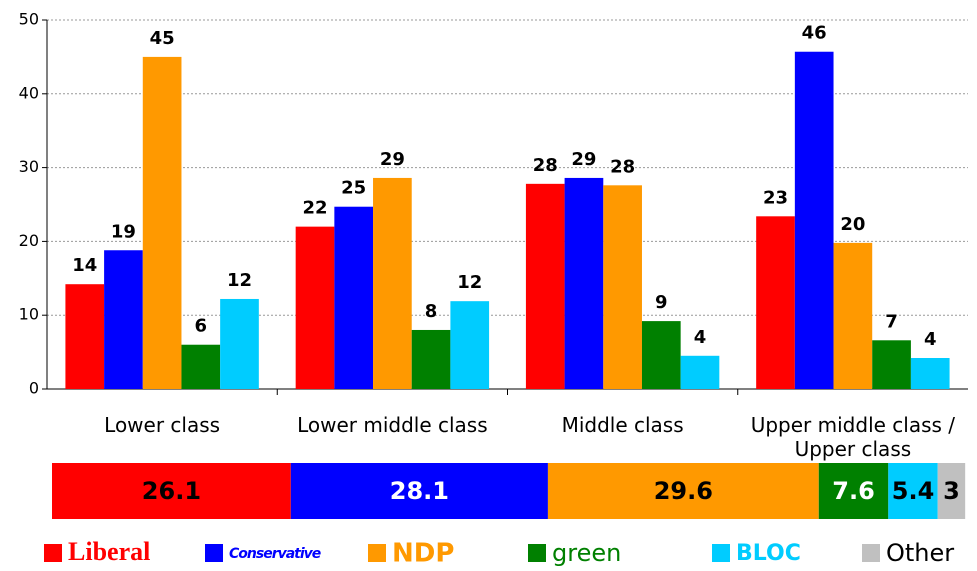  Describe the element at coordinates (661, 302) in the screenshot. I see `data-label: 9` at that location.